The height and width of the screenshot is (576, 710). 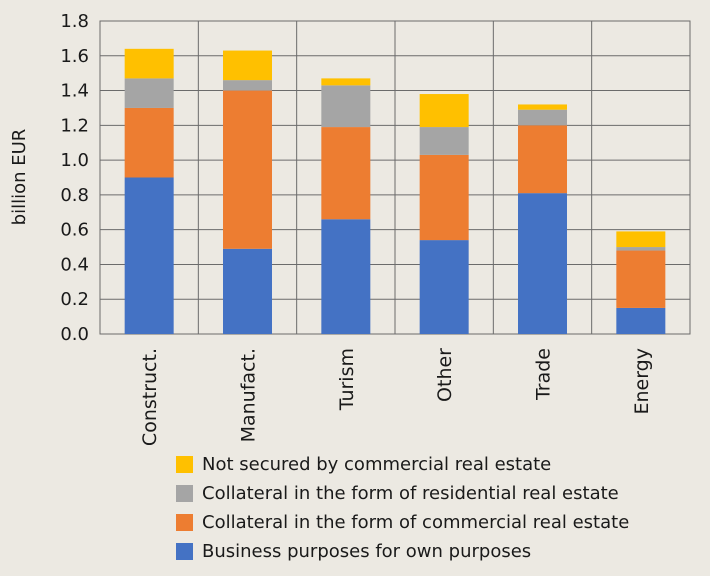 I want to click on y-tick-label: 1.0, so click(x=74, y=160).